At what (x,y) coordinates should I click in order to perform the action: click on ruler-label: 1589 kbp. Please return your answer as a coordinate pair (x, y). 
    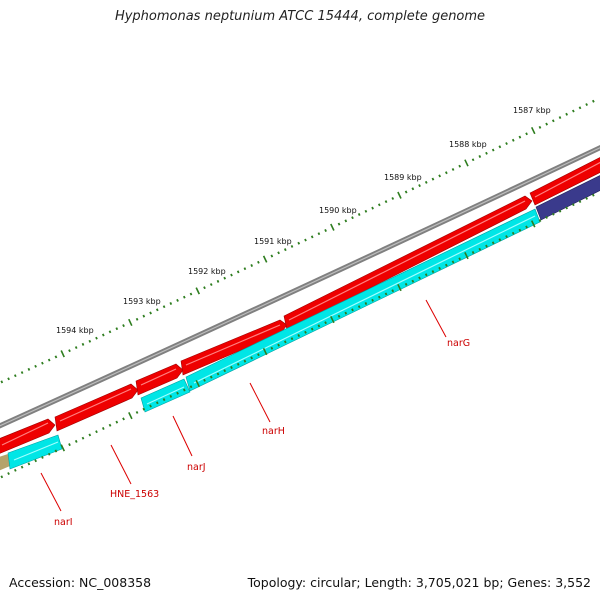
    Looking at the image, I should click on (403, 177).